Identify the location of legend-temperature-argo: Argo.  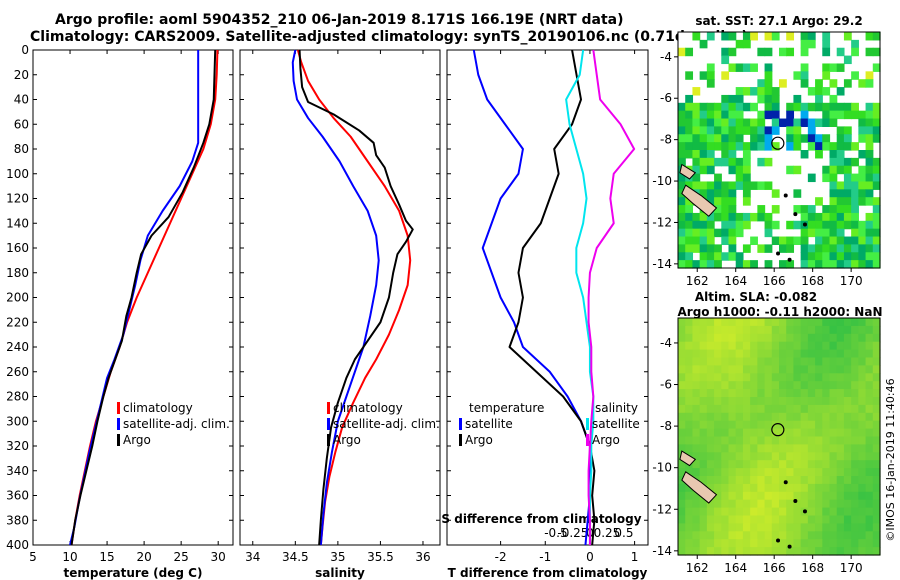
(137, 440).